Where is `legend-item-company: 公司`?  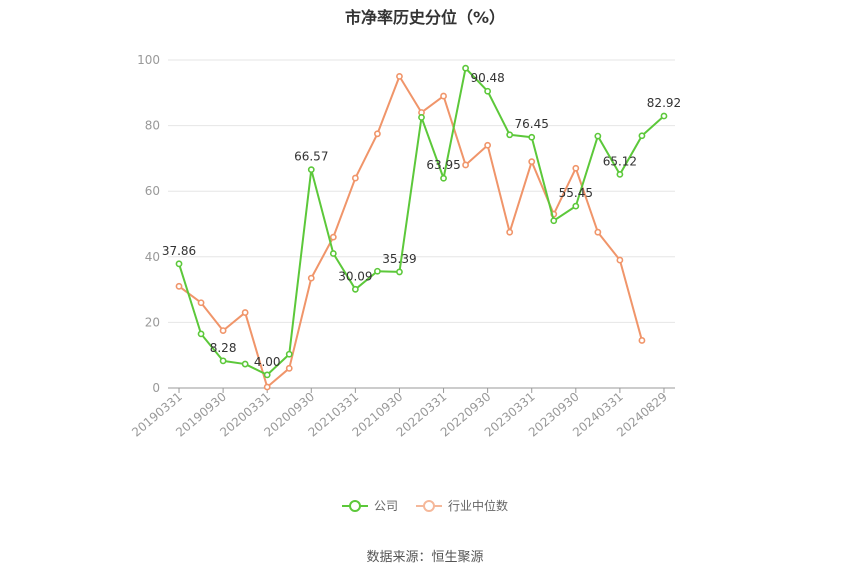 legend-item-company: 公司 is located at coordinates (369, 505).